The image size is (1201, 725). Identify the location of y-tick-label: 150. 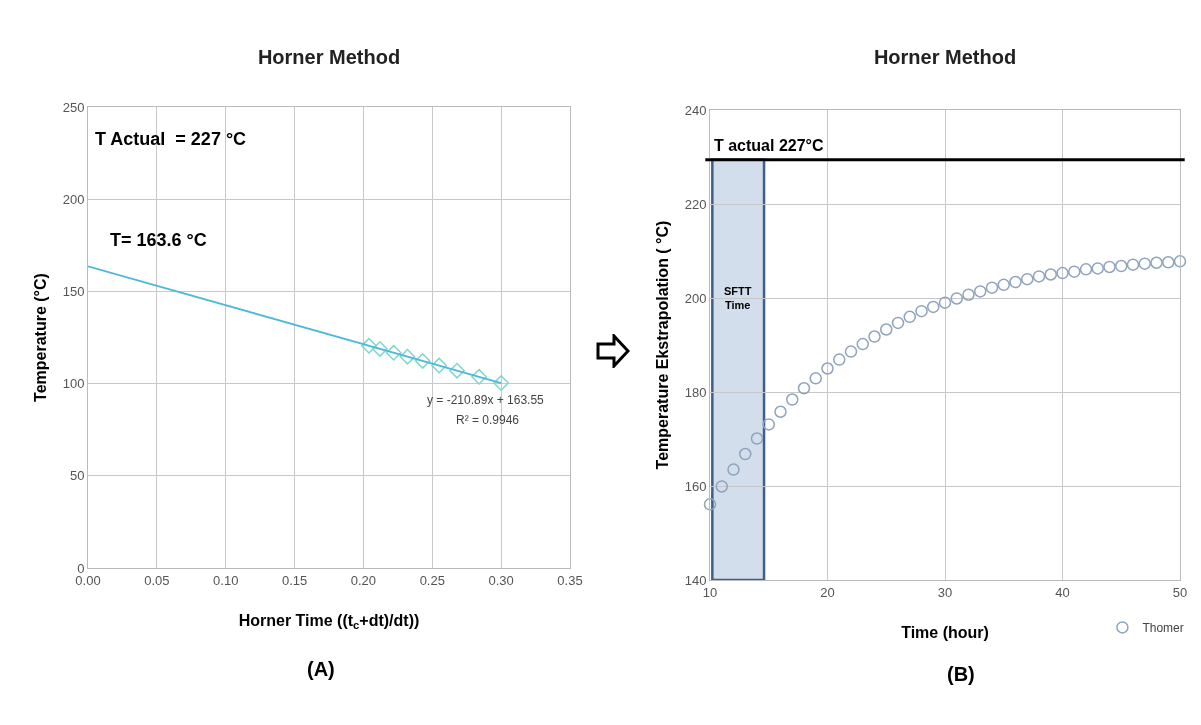
(73, 291).